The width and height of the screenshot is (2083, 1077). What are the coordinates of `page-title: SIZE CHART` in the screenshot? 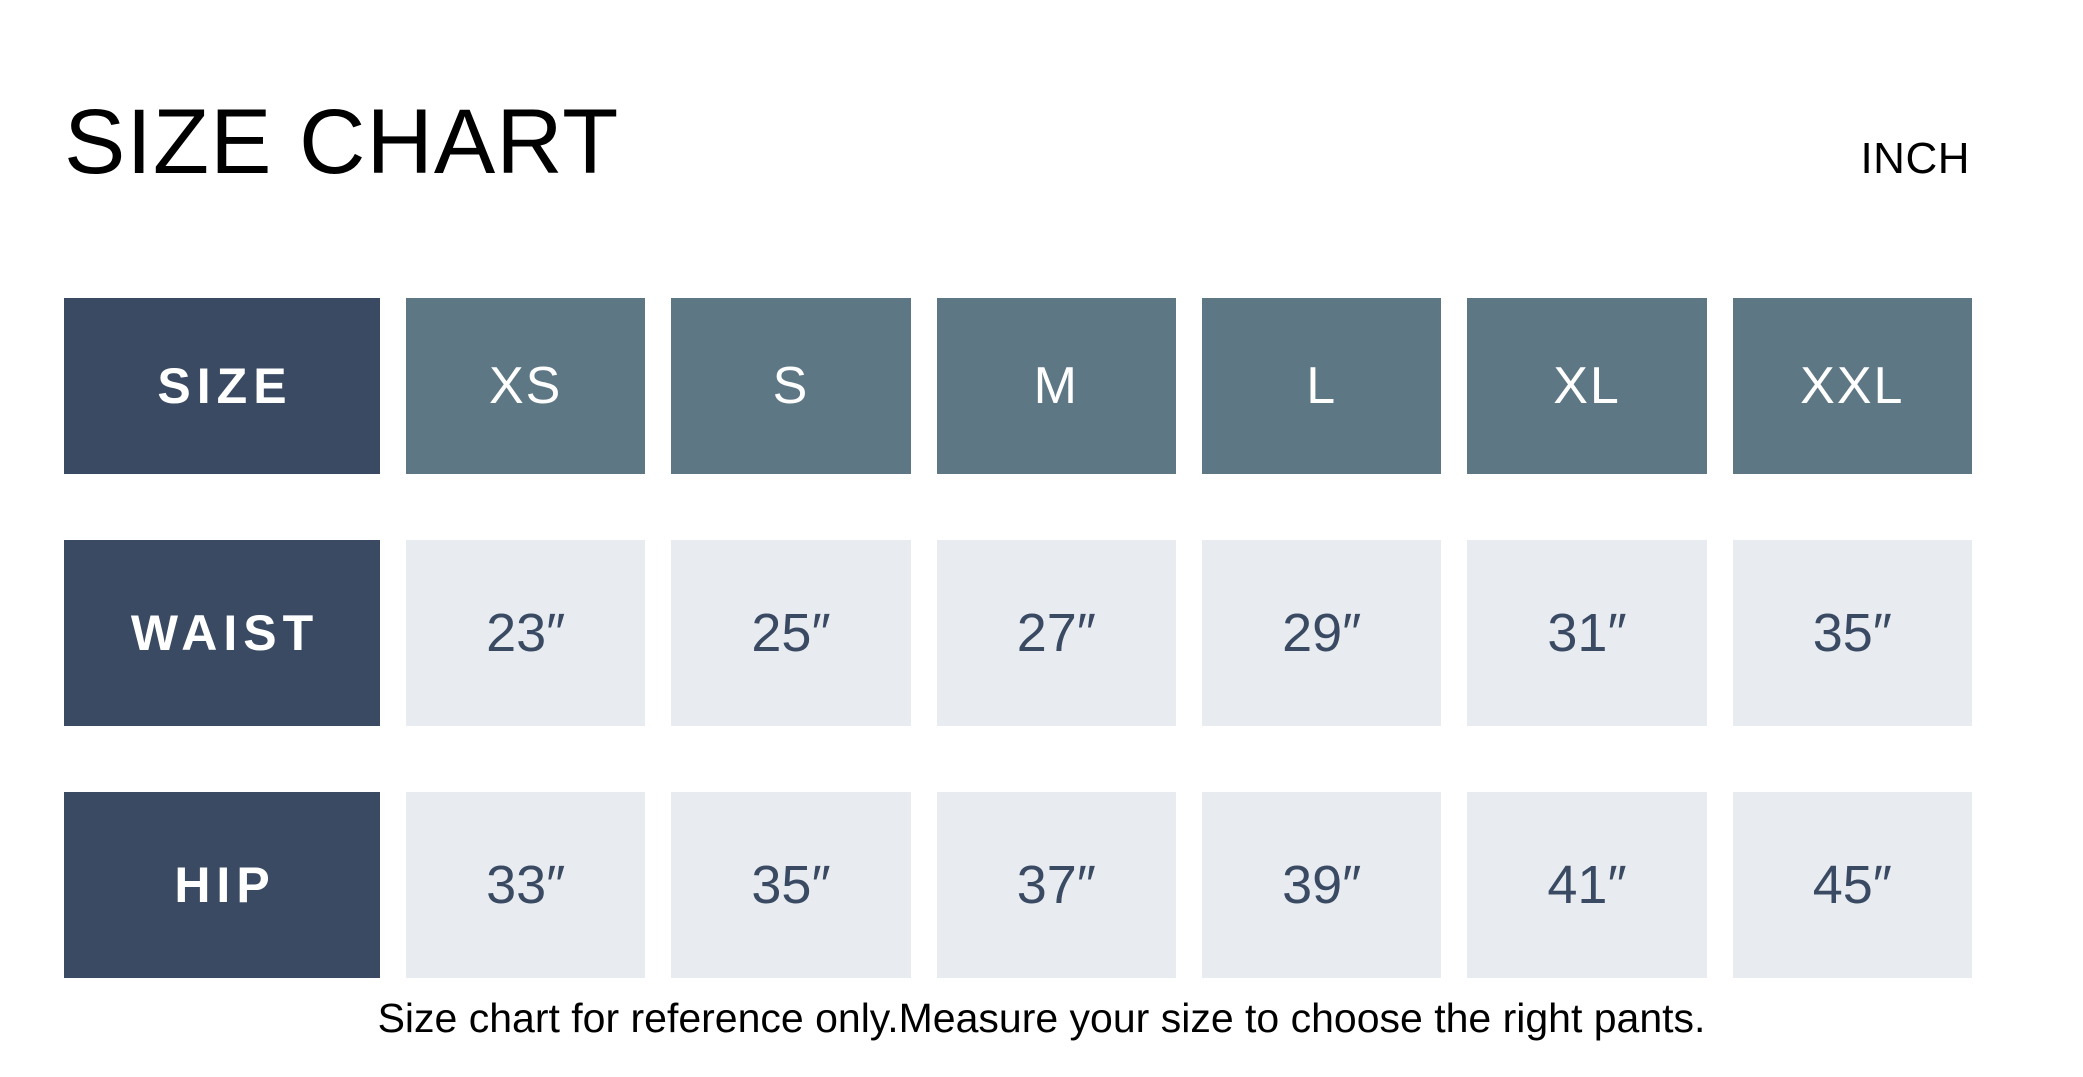 It's located at (342, 142).